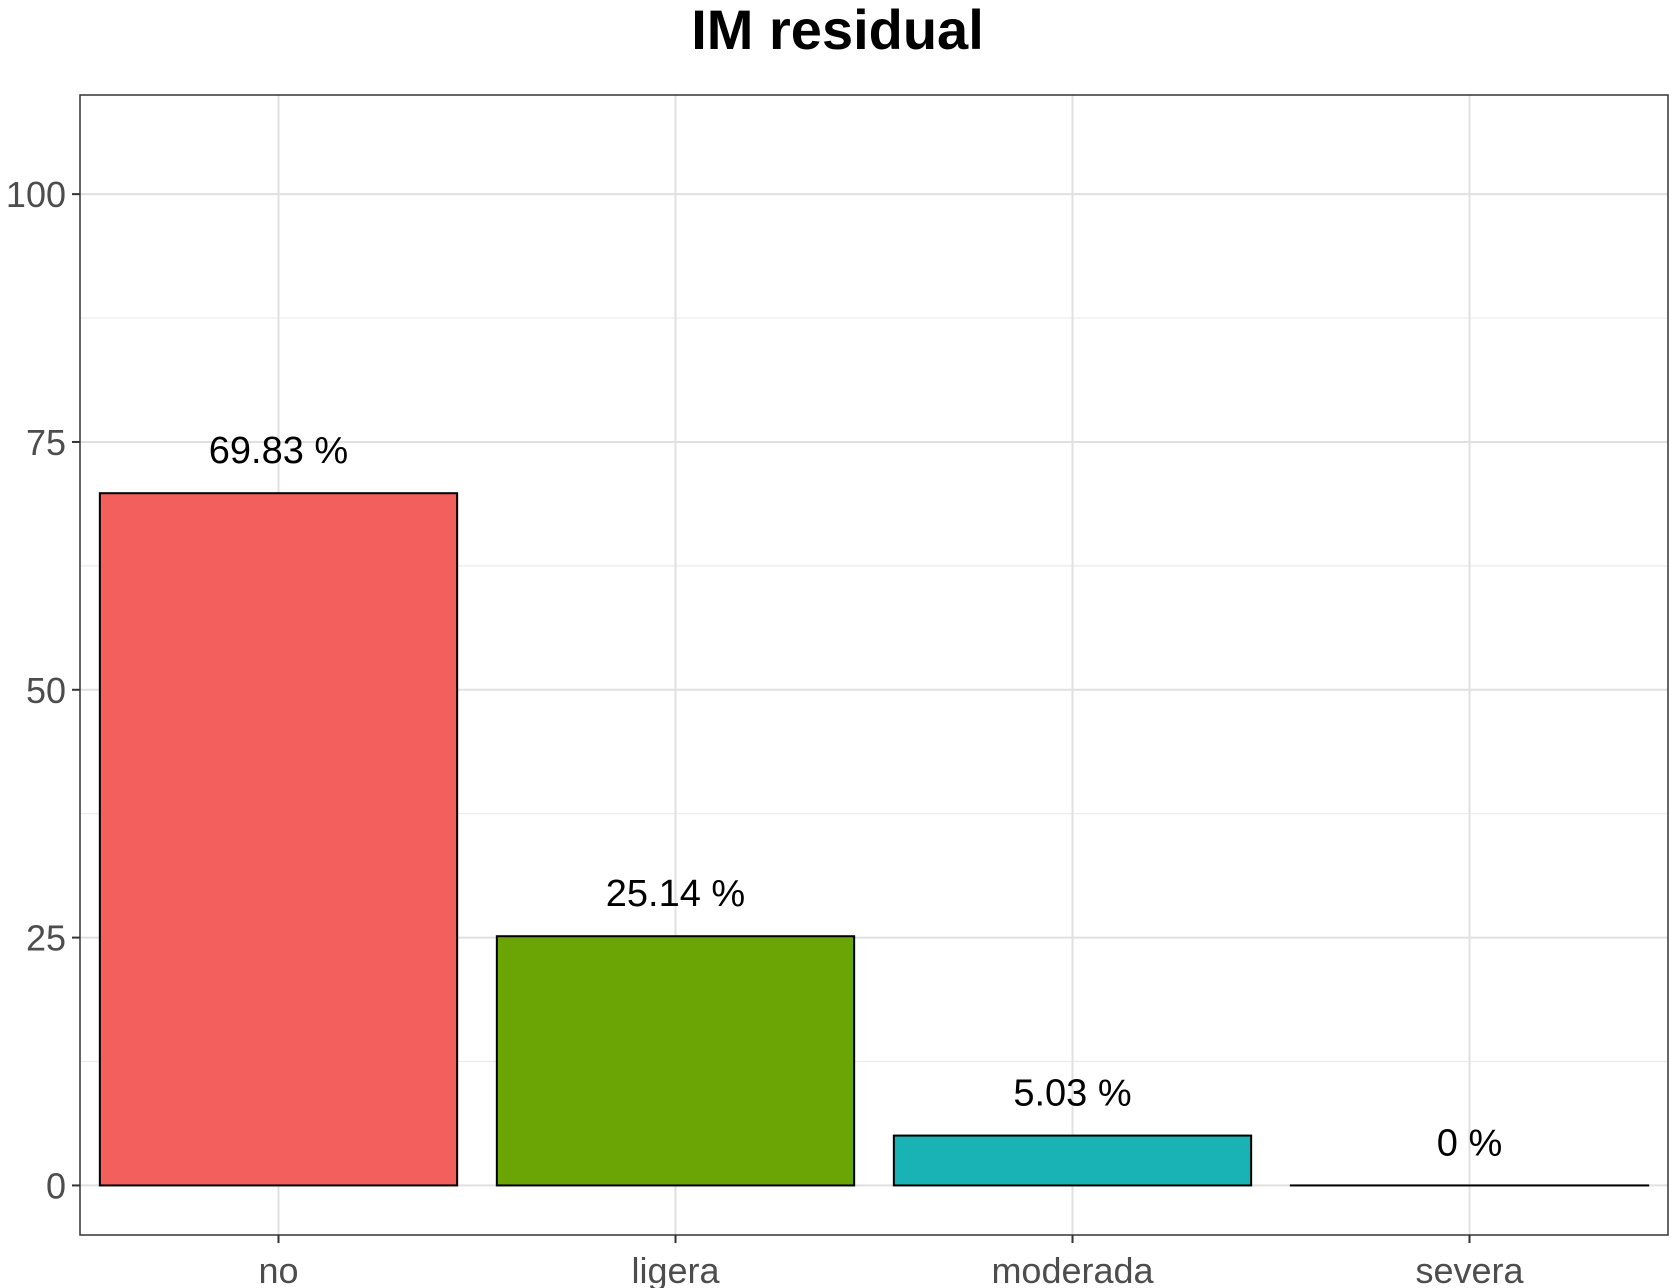 The image size is (1675, 1288). What do you see at coordinates (1469, 1269) in the screenshot?
I see `x-tick-label: severa` at bounding box center [1469, 1269].